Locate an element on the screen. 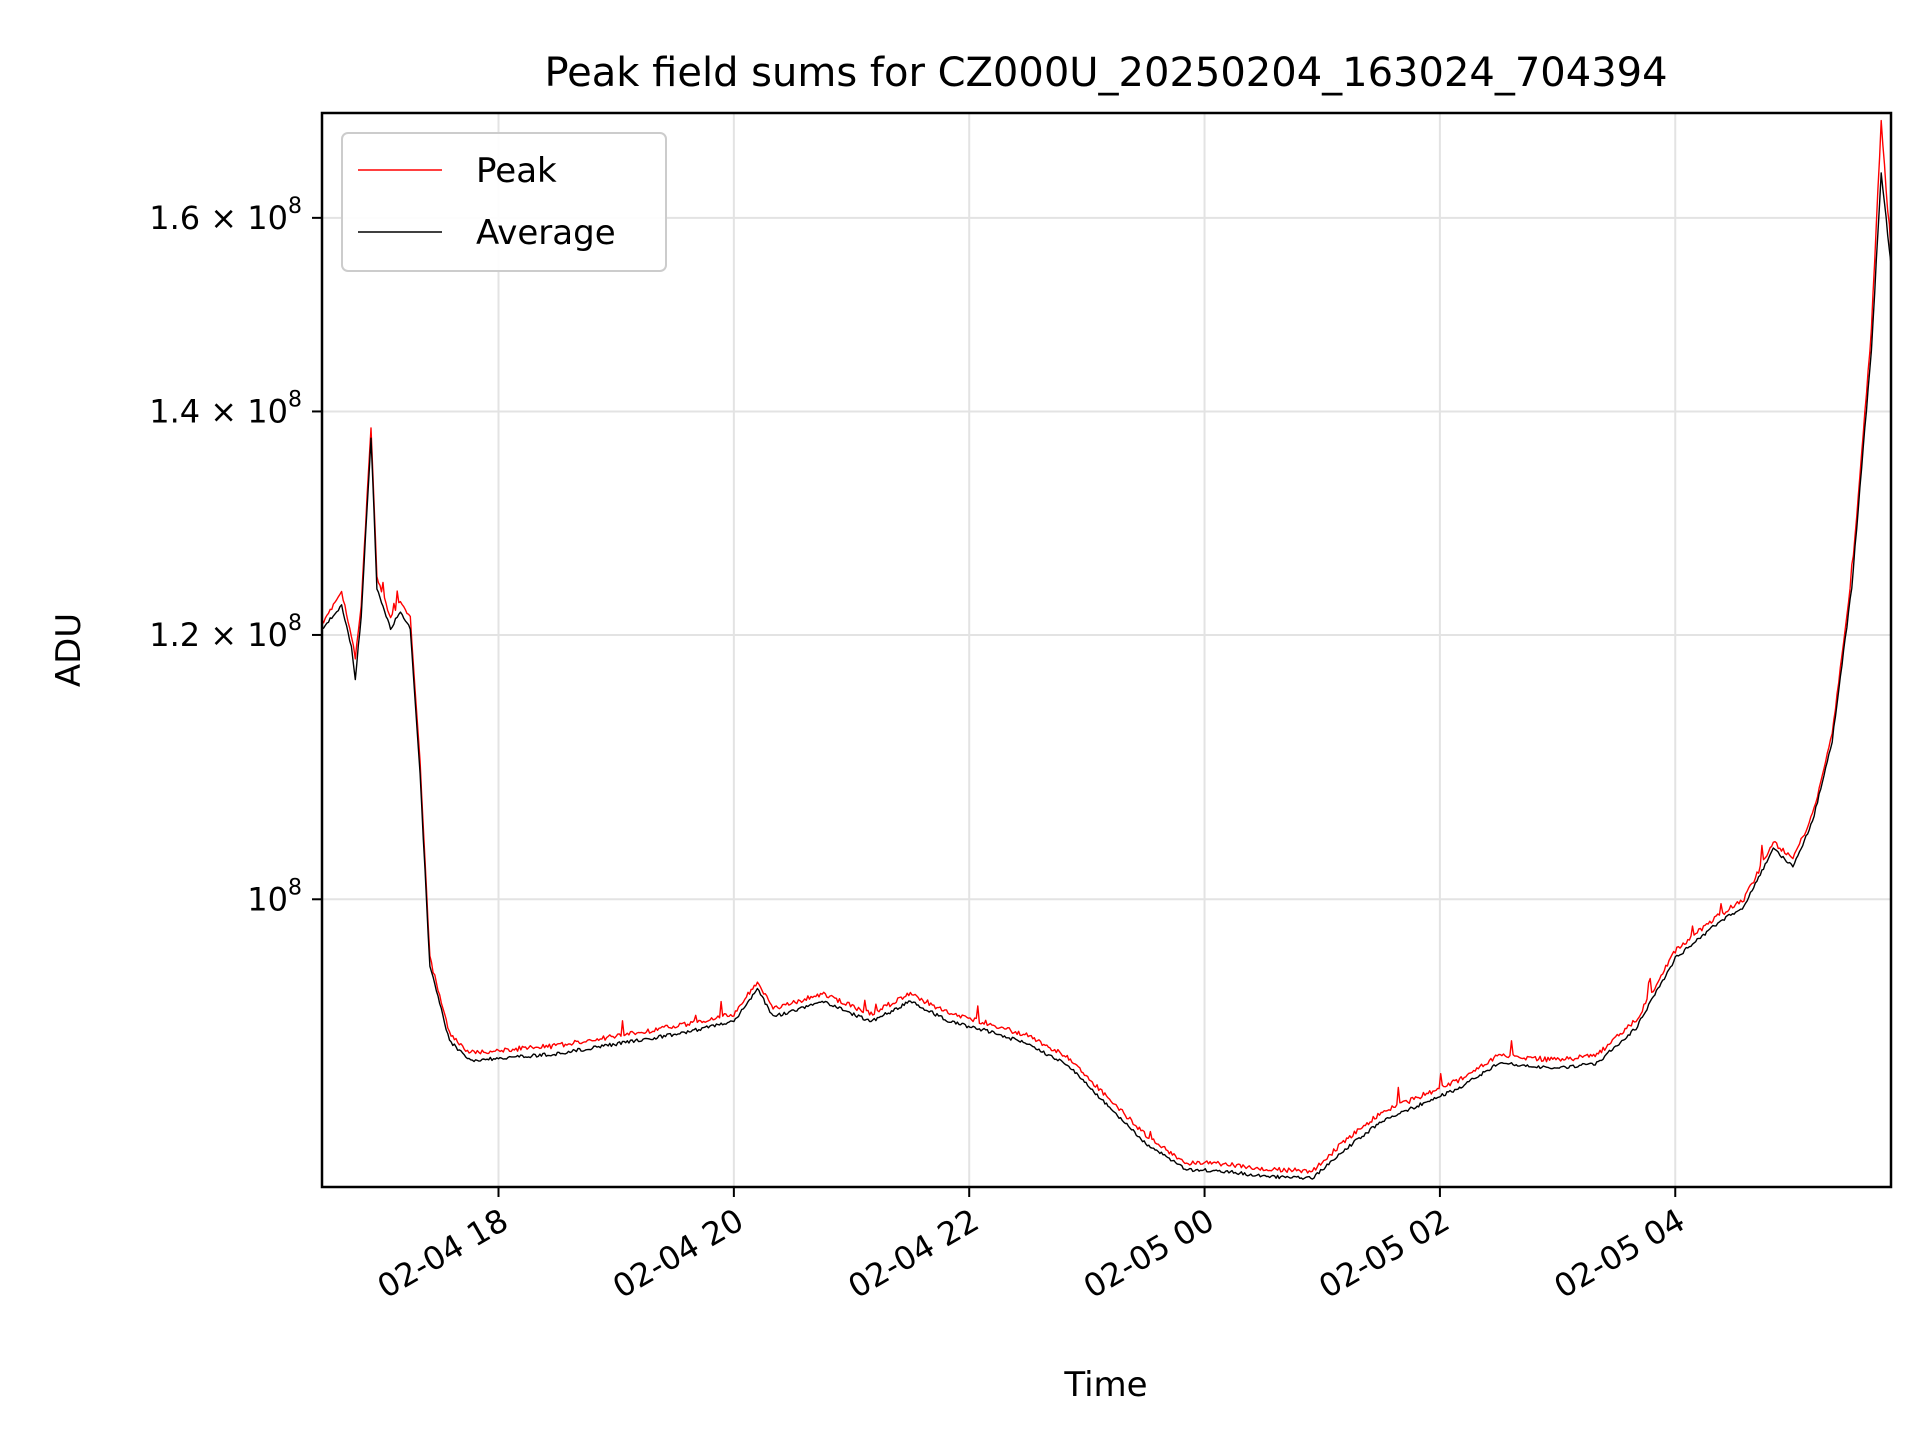  x-axis-label: Time is located at coordinates (1105, 1385).